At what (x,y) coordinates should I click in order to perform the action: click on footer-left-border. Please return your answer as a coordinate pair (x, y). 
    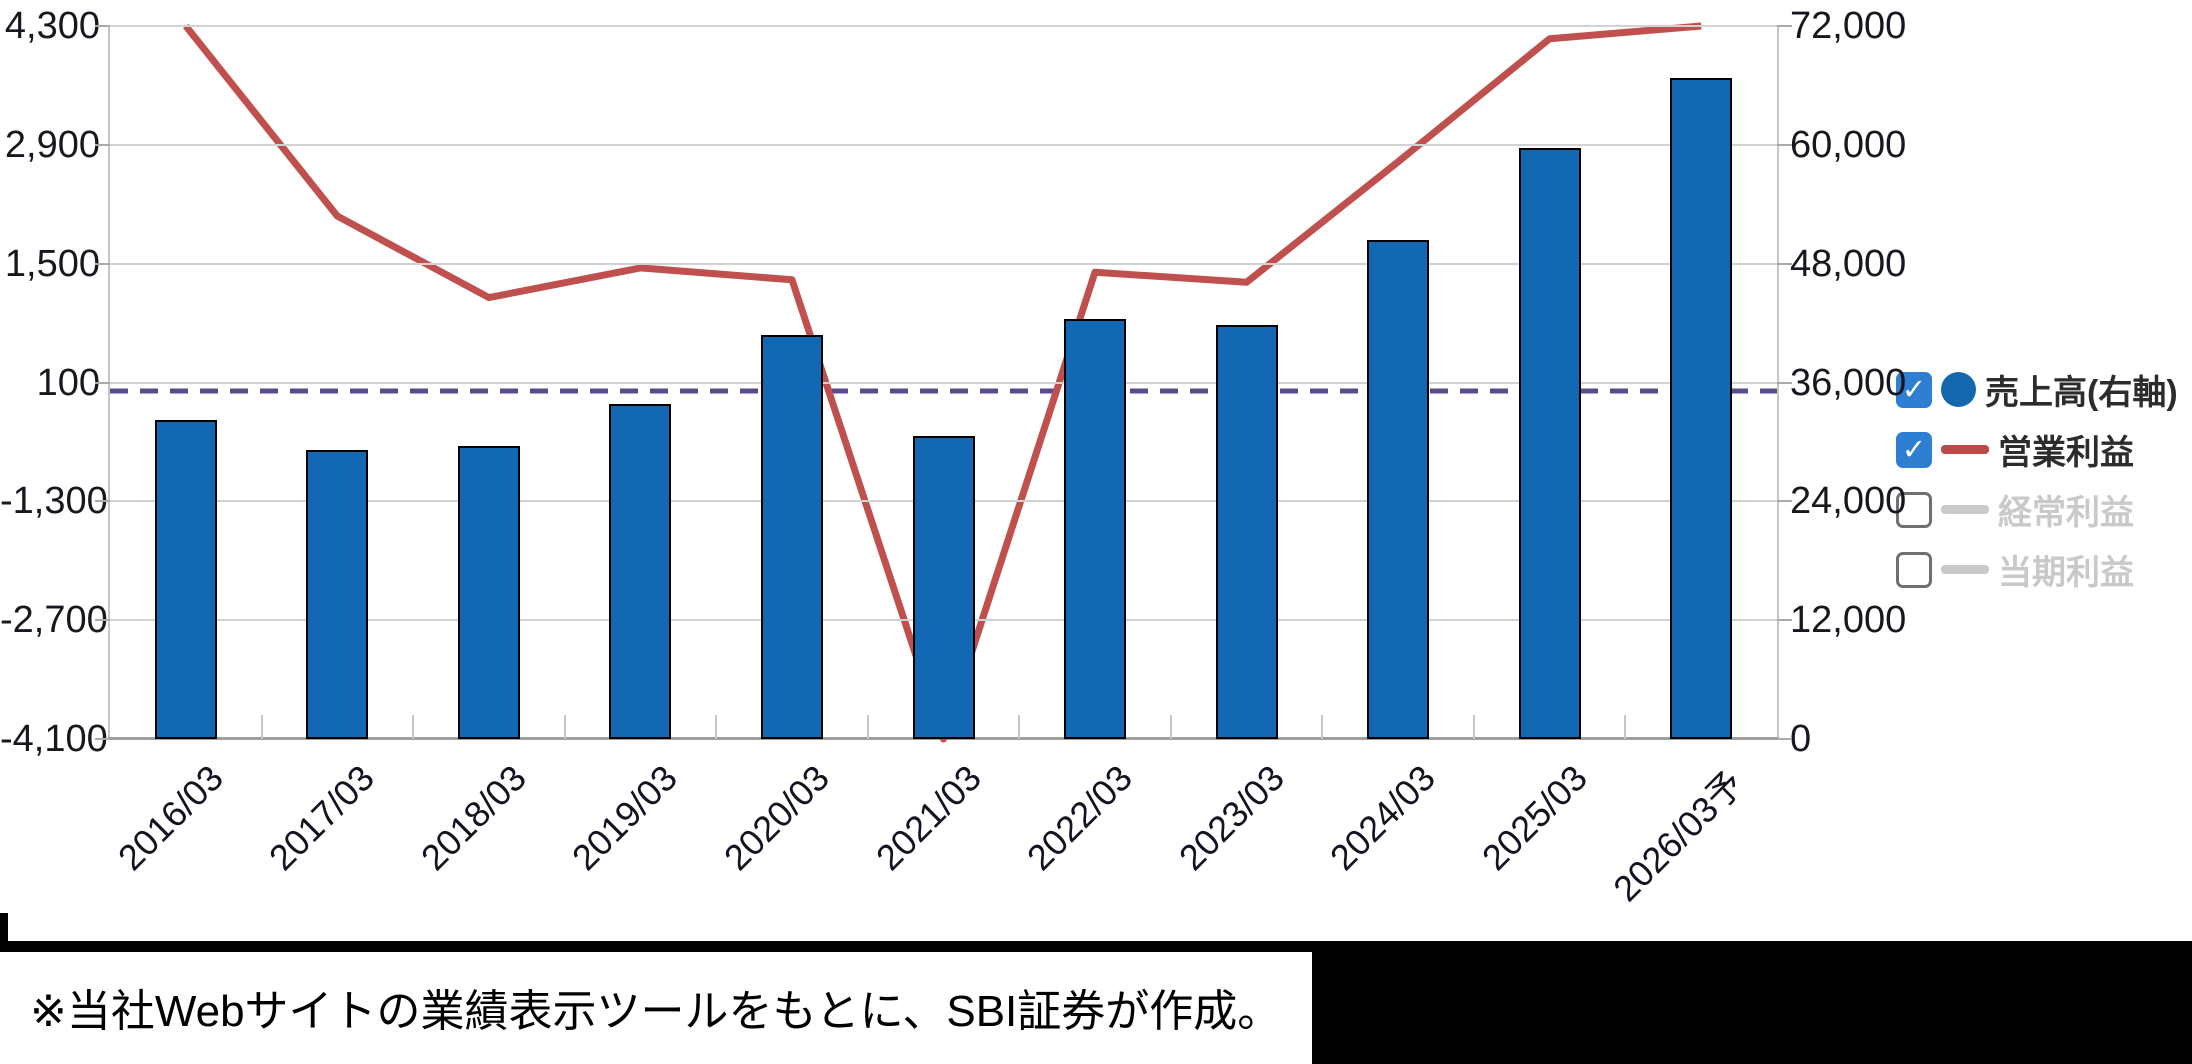
    Looking at the image, I should click on (4, 932).